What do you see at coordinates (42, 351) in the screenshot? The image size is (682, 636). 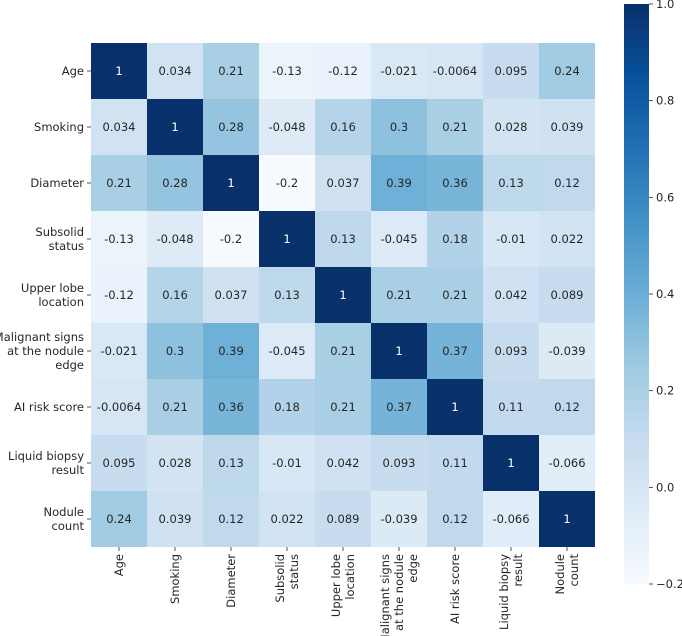 I see `row-tick-label: Malignant signs at the nodule edge` at bounding box center [42, 351].